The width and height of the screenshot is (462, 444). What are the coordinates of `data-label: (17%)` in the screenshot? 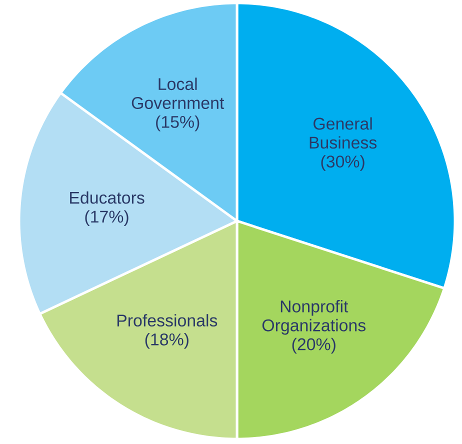 It's located at (106, 218).